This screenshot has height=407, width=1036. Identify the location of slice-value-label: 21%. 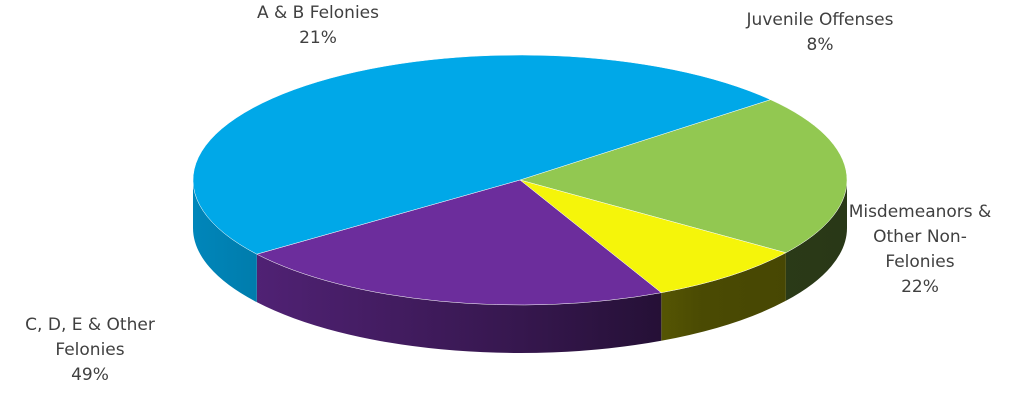
(318, 38).